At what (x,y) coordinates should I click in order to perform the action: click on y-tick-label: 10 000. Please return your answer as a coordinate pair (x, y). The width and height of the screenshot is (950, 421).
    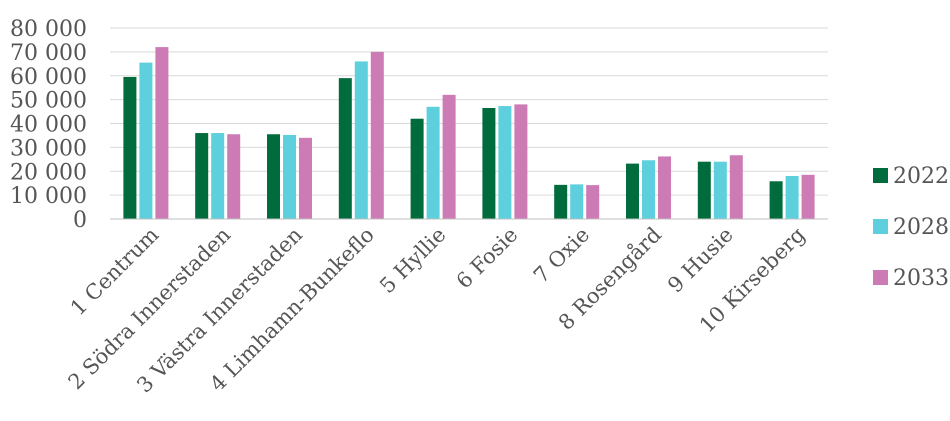
    Looking at the image, I should click on (48, 196).